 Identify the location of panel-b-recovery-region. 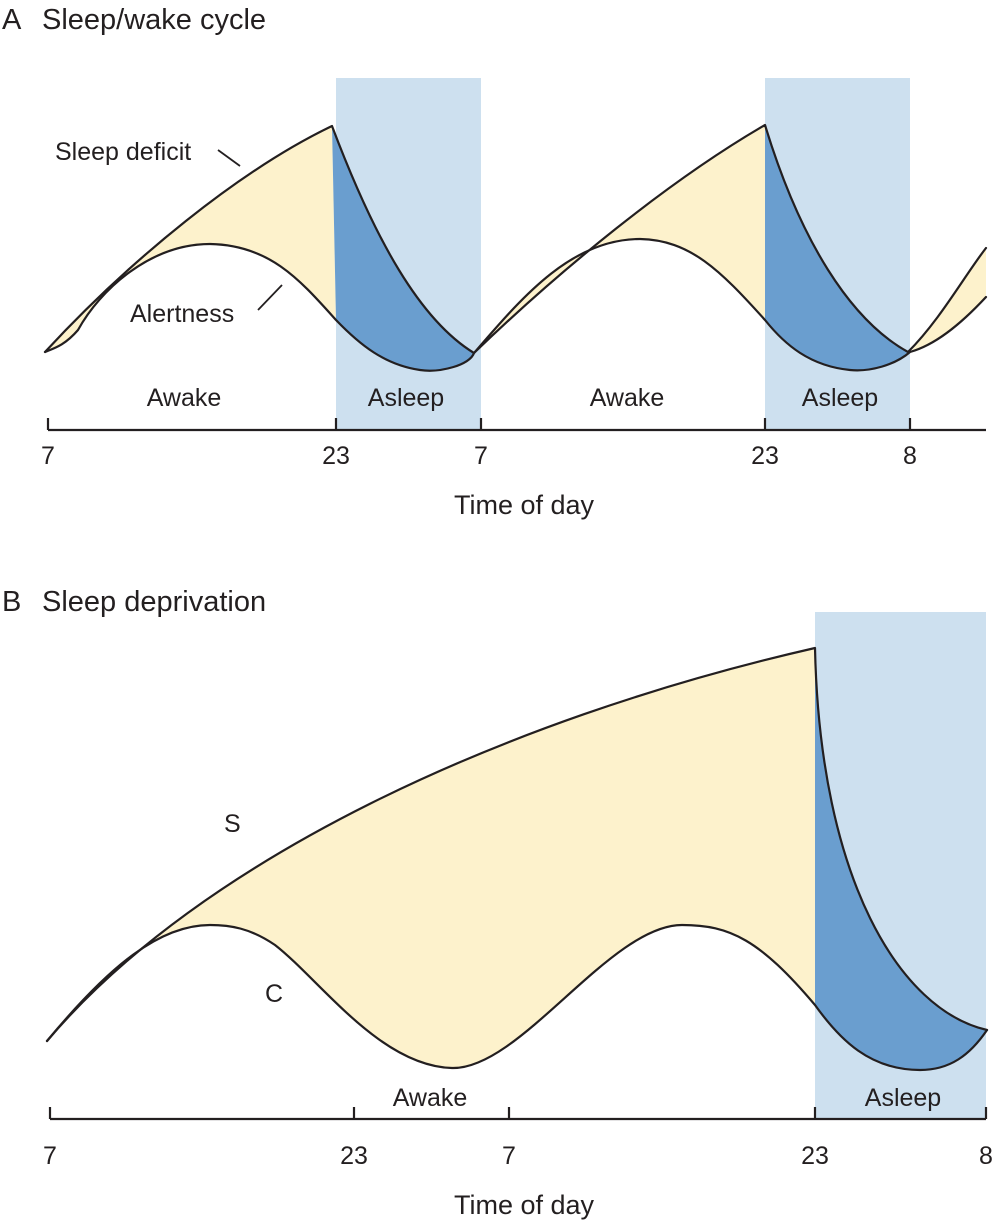
(901, 859).